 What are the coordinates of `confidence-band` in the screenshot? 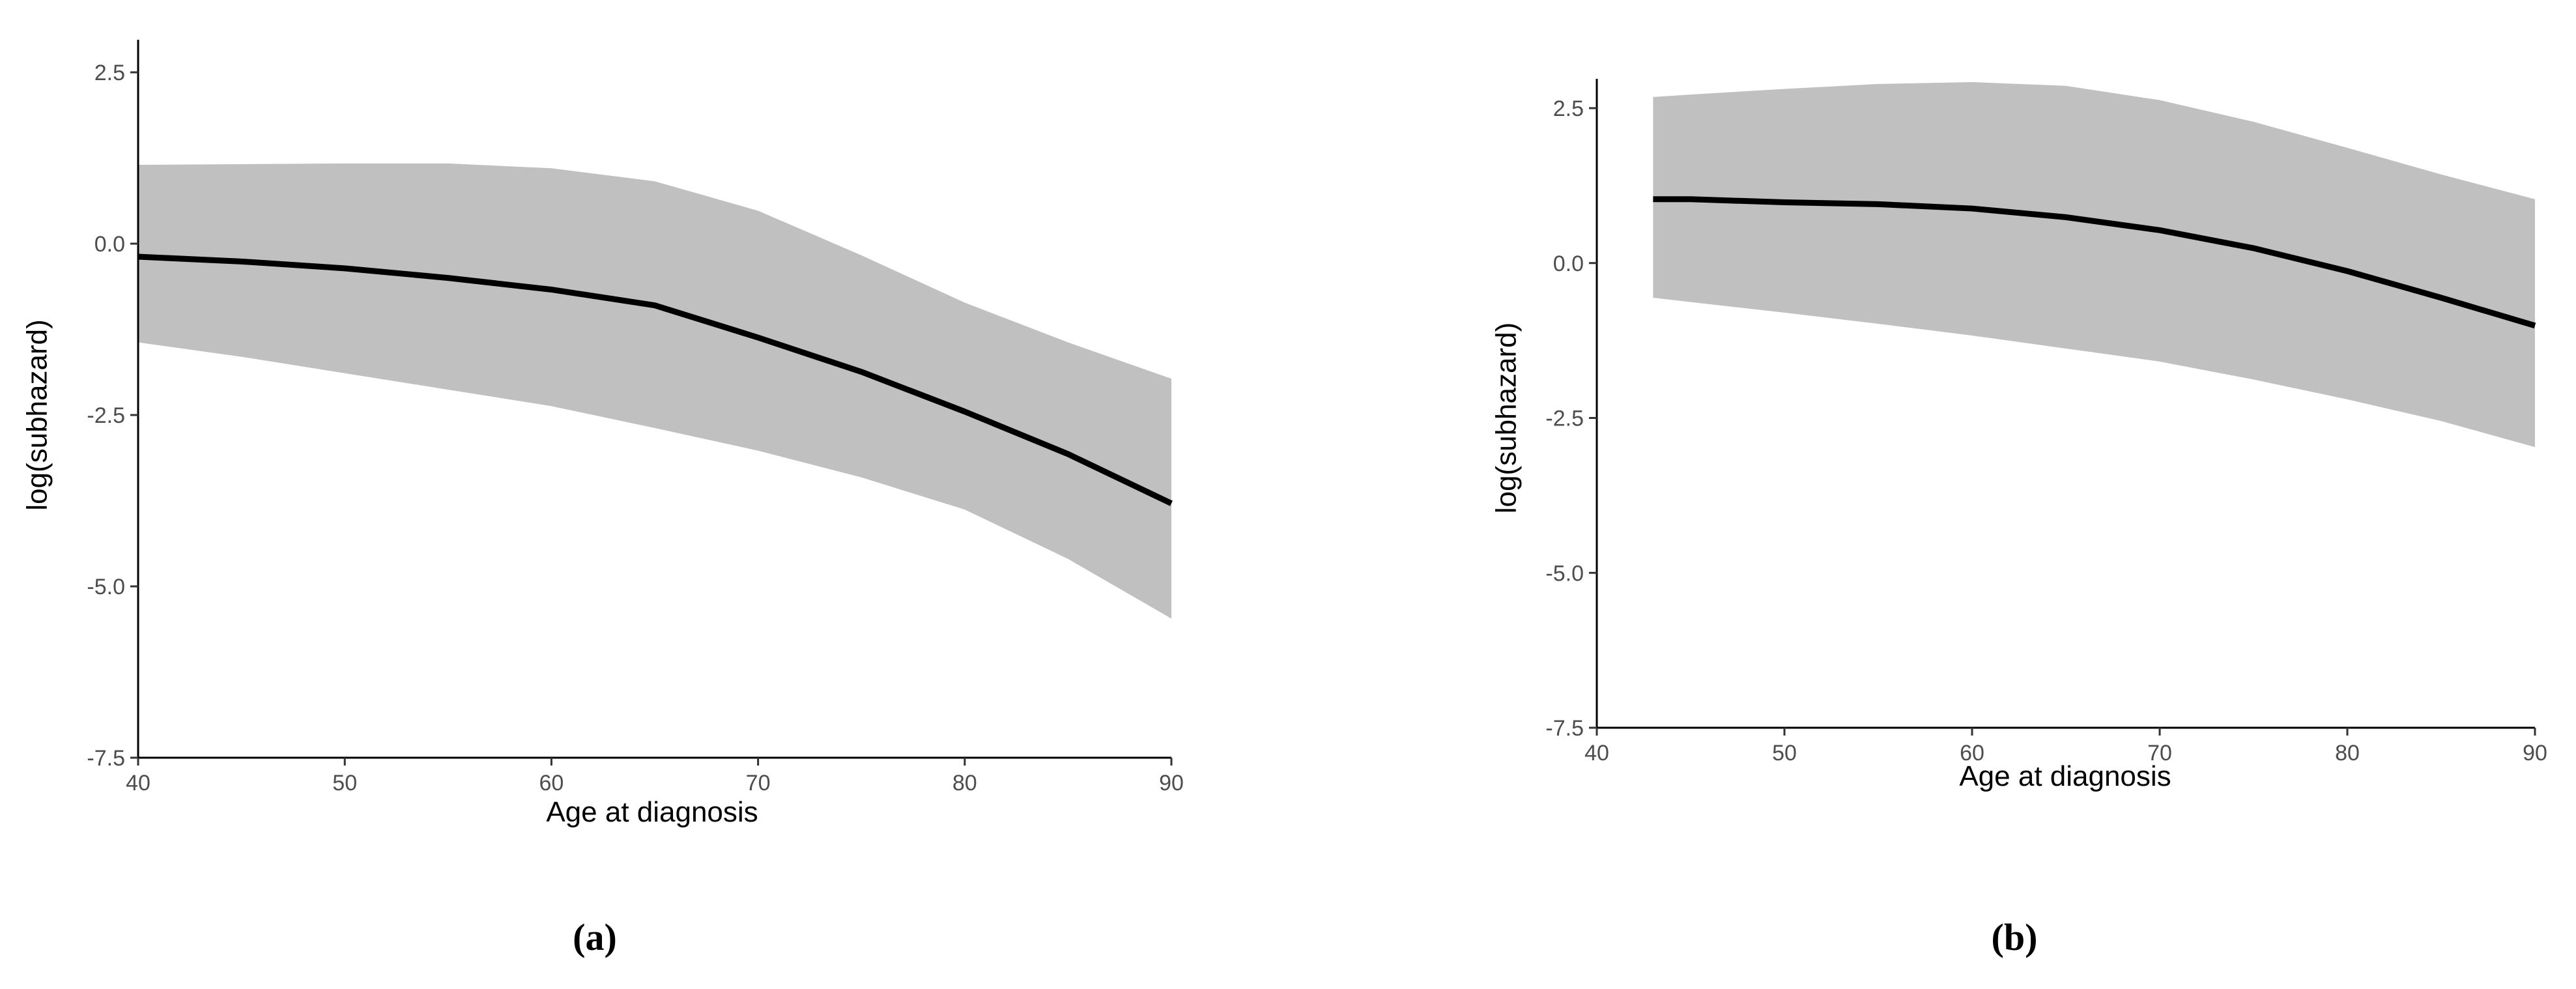 It's located at (2094, 265).